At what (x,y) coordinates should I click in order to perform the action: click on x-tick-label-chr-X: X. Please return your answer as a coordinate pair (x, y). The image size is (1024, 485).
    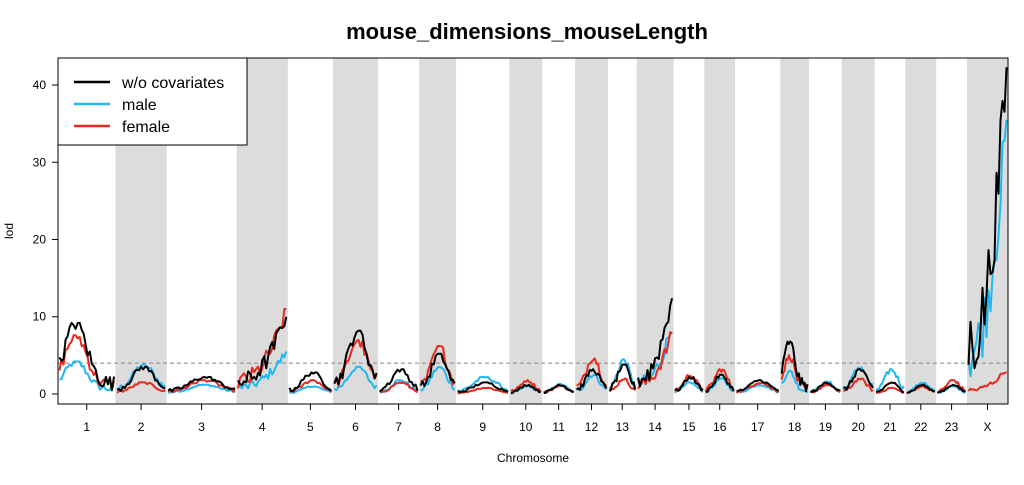
    Looking at the image, I should click on (987, 427).